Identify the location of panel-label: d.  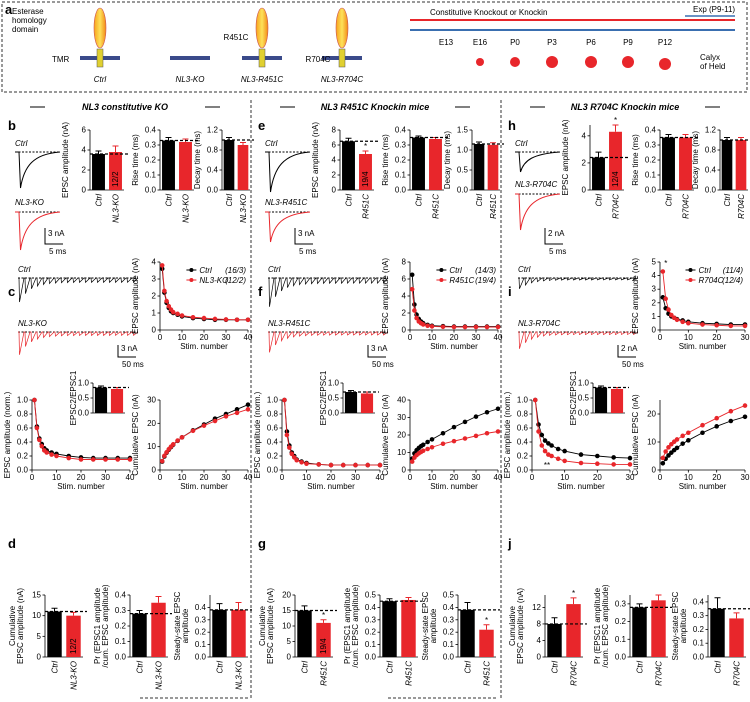
(12, 543).